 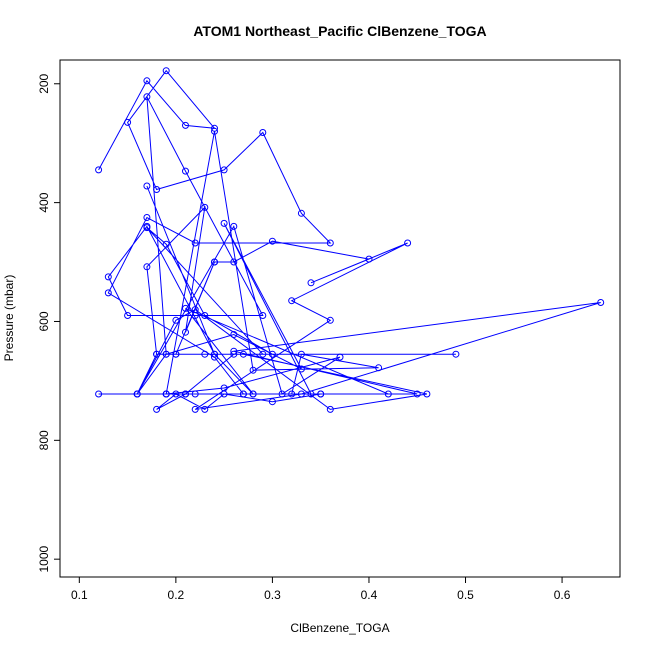 What do you see at coordinates (465, 595) in the screenshot?
I see `x-tick-label: 0.5` at bounding box center [465, 595].